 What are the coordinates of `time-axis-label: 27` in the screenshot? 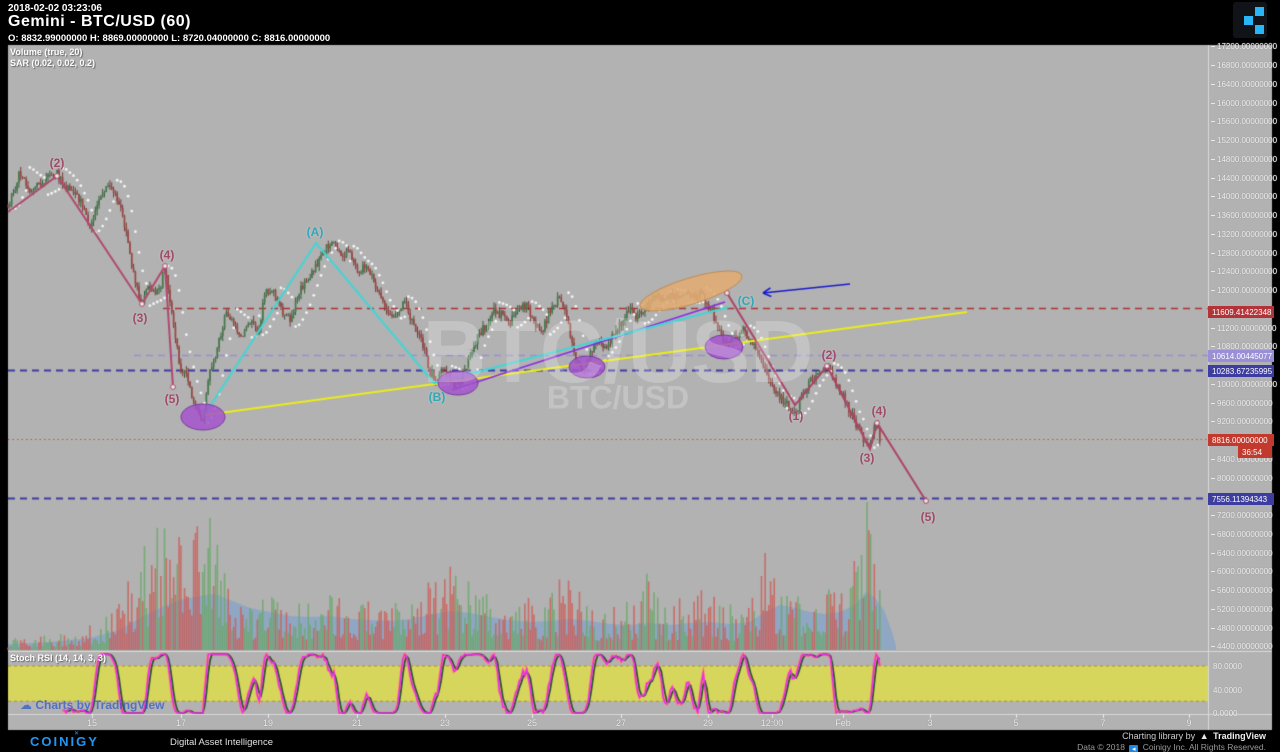 It's located at (620, 723).